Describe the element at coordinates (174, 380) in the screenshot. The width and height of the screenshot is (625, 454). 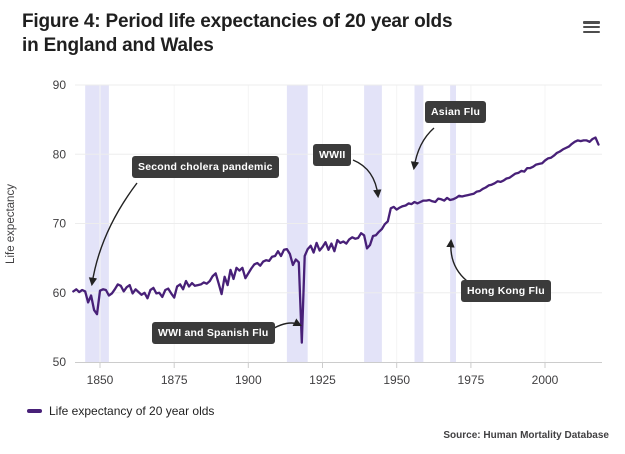
I see `x-tick-label: 1875` at that location.